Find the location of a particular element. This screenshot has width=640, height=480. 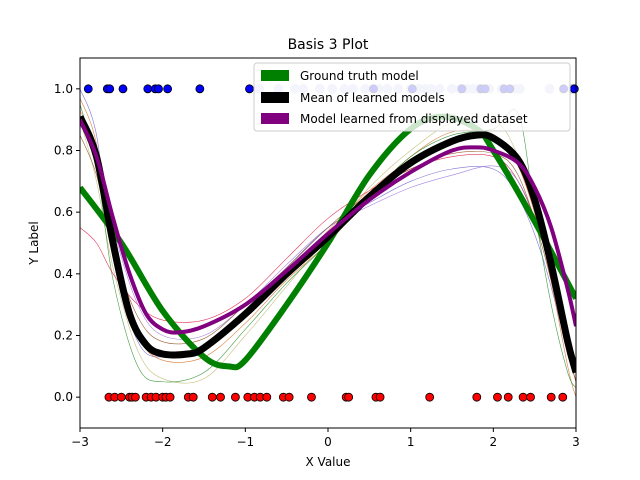

y-axis-label: Y Label is located at coordinates (34, 243).